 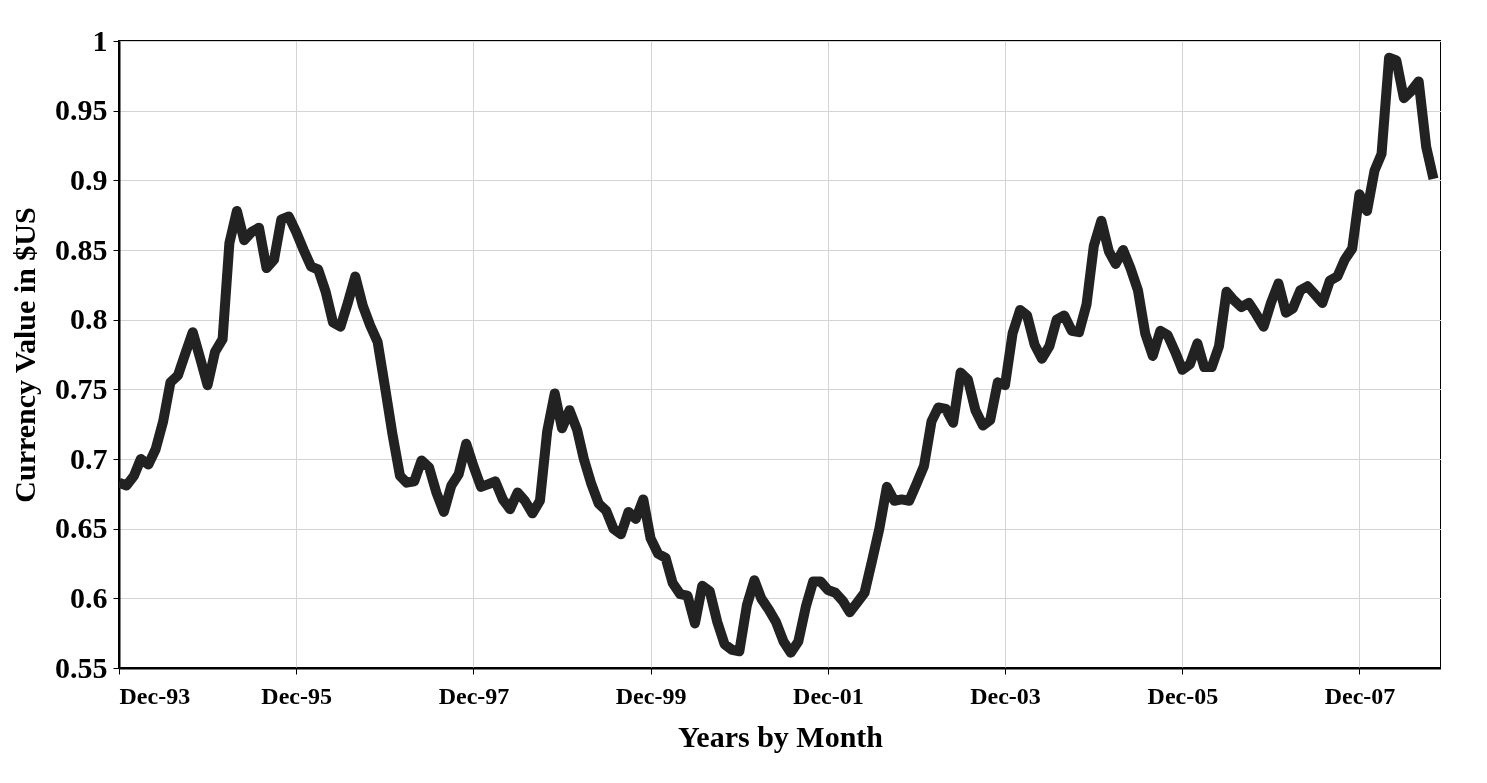 I want to click on x-tick-label: Dec-99, so click(x=651, y=695).